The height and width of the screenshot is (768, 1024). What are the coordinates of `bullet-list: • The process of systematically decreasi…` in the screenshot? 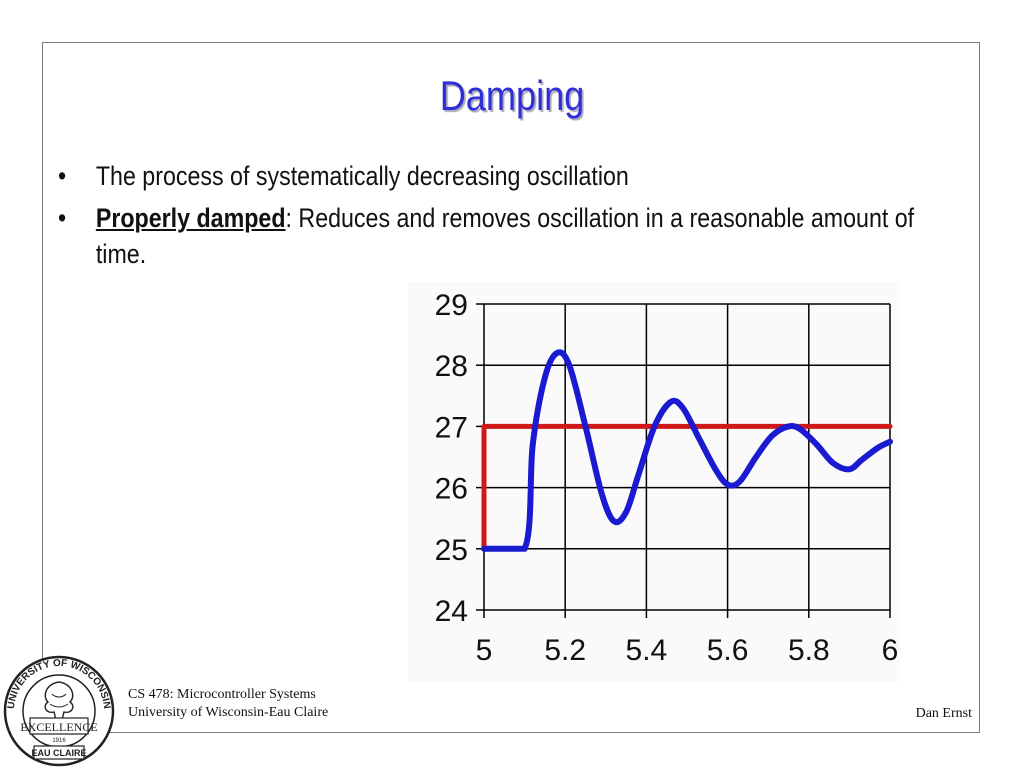 It's located at (488, 218).